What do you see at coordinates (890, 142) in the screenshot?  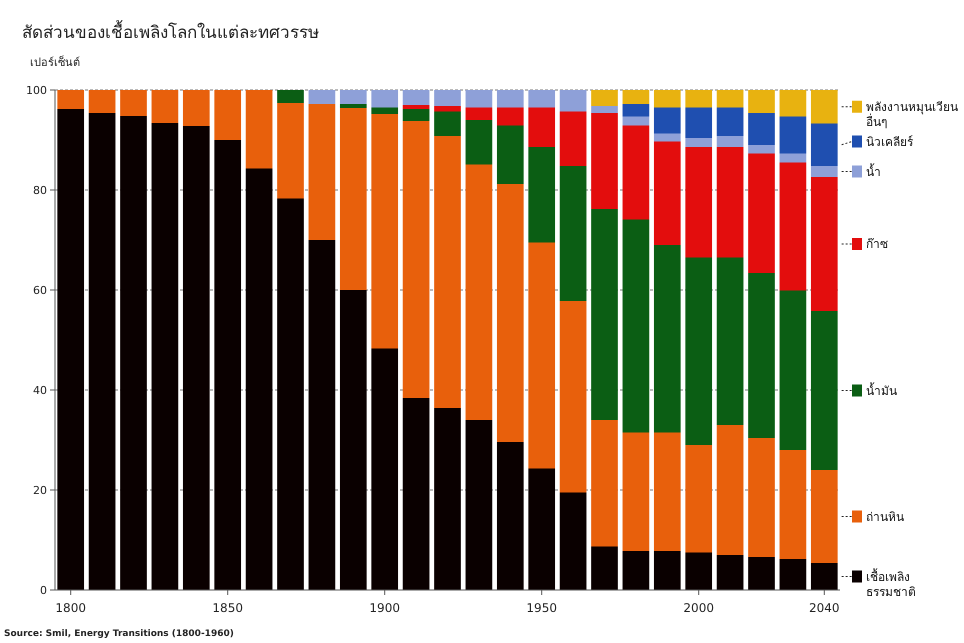 I see `legend-label: นิวเคลียร์` at bounding box center [890, 142].